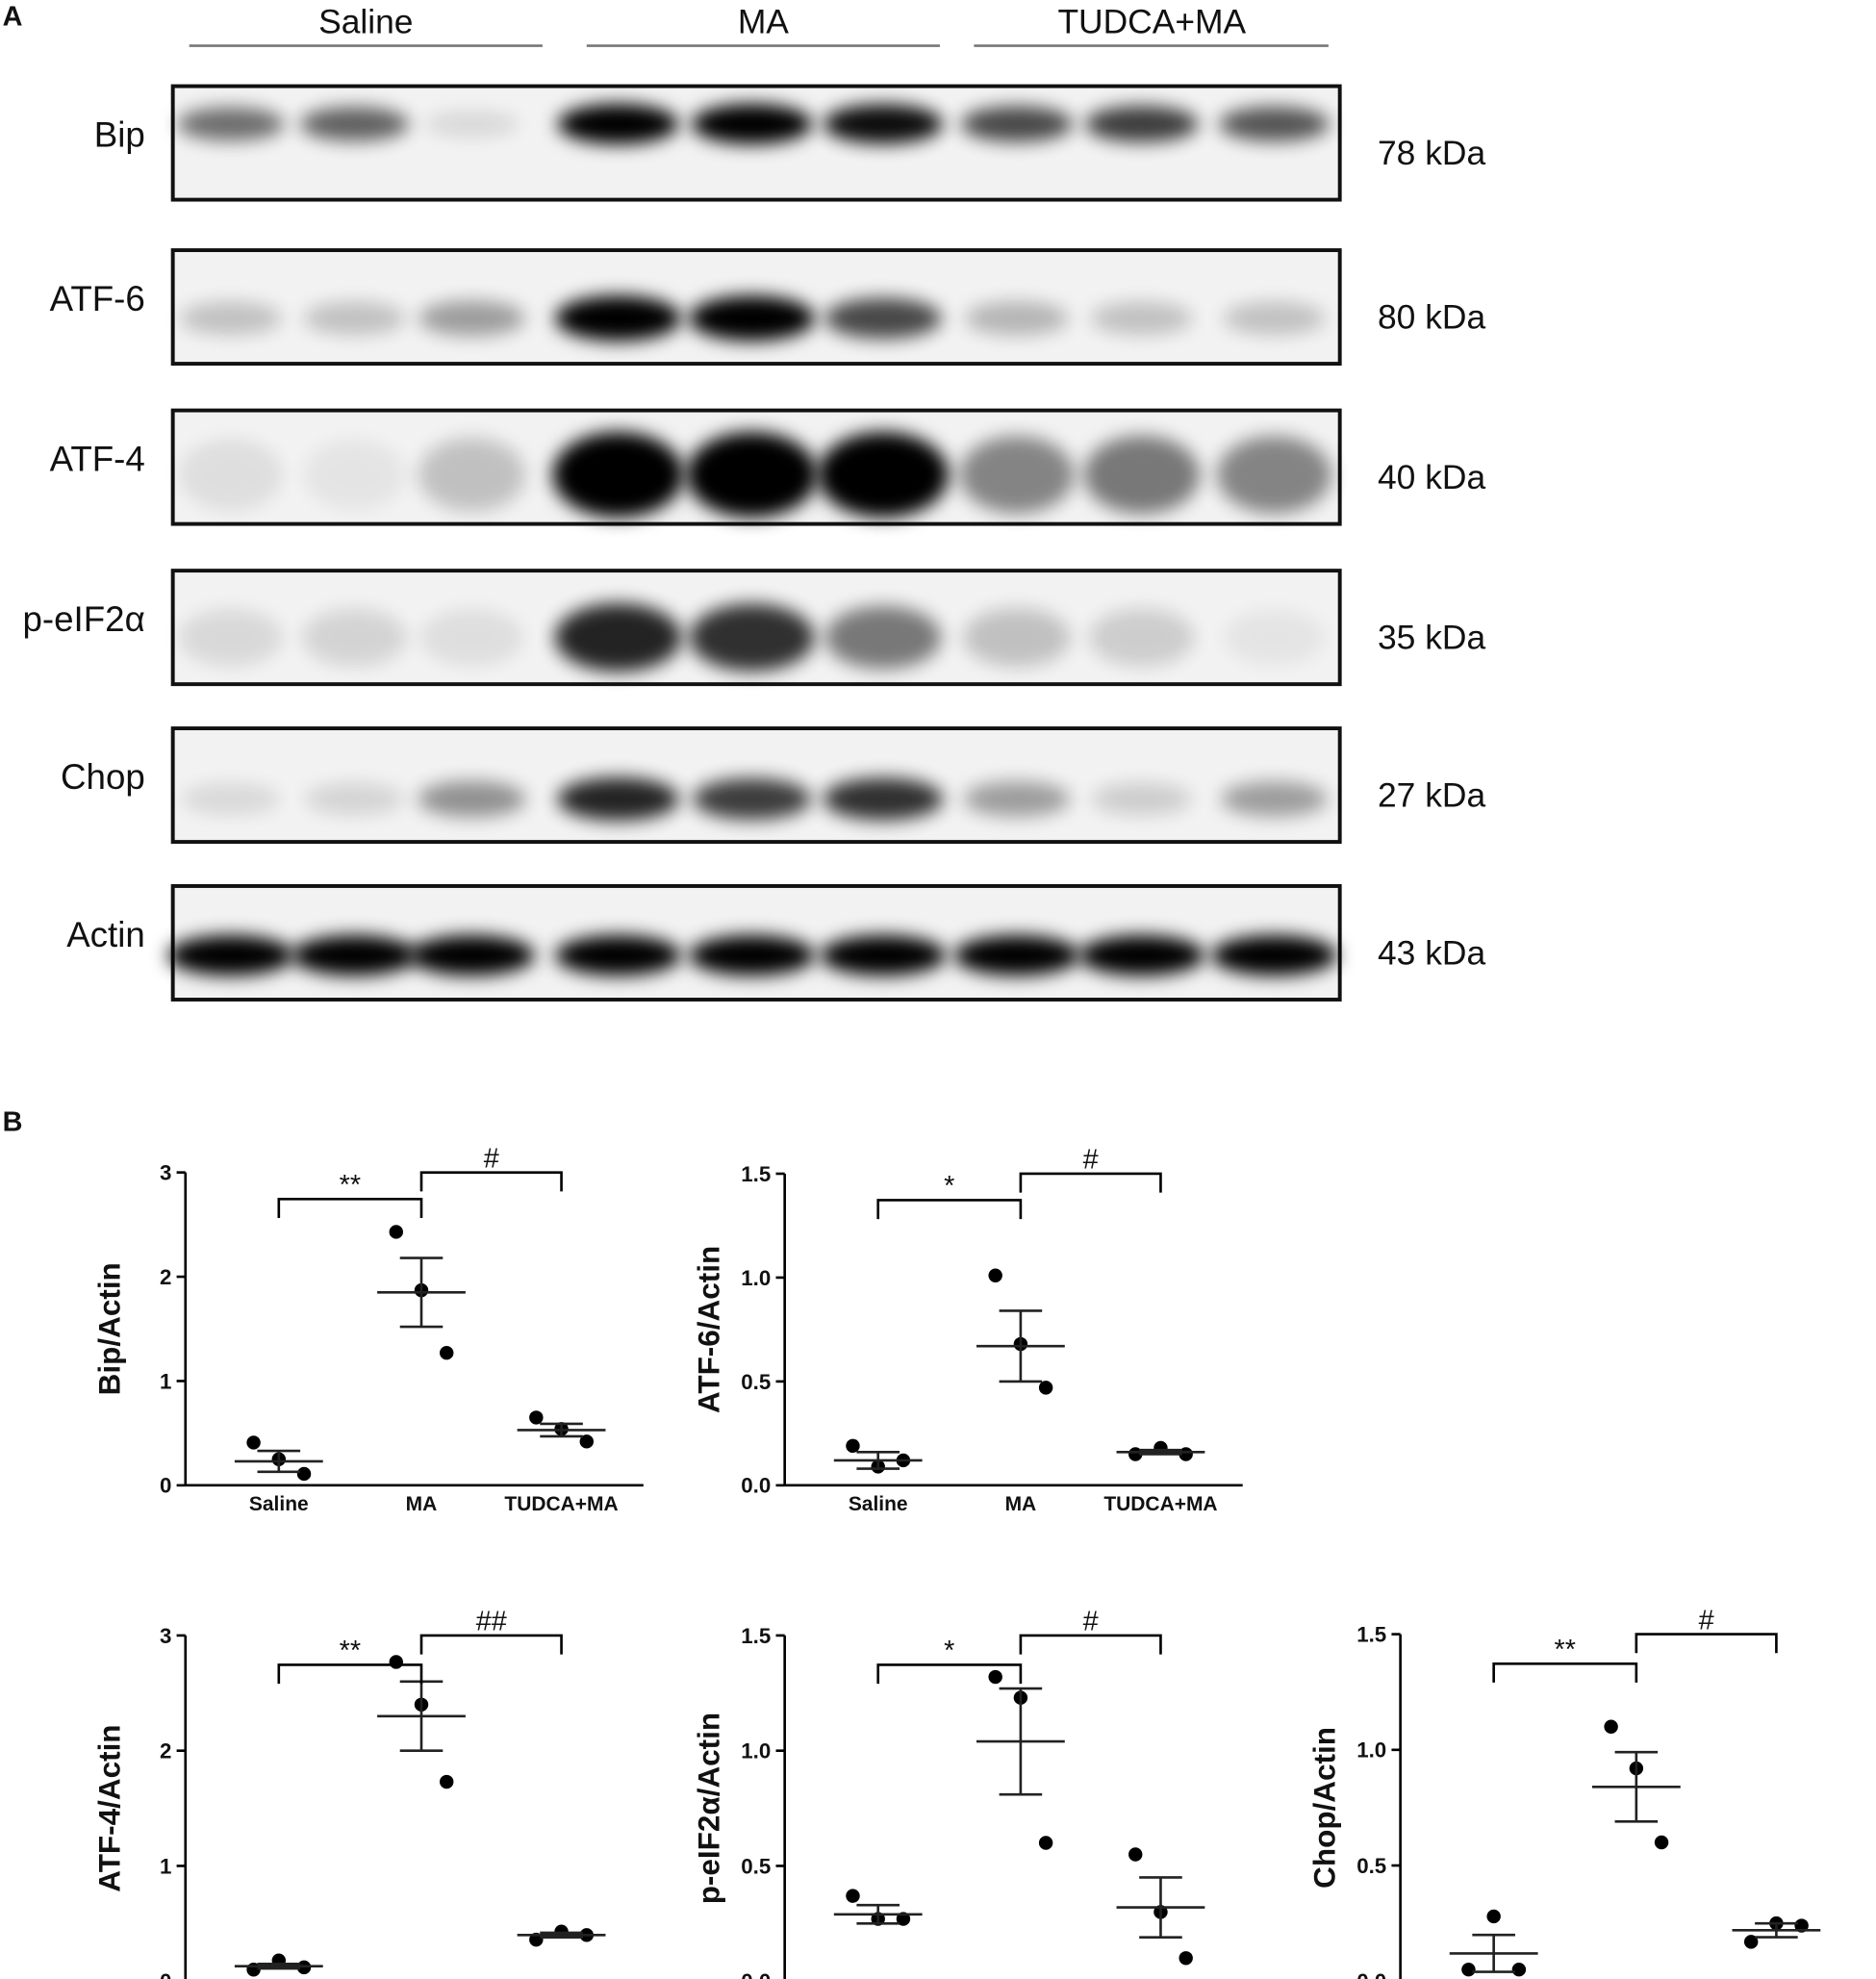 The image size is (1876, 1979). What do you see at coordinates (84, 619) in the screenshot?
I see `blot-label: p-eIF2α` at bounding box center [84, 619].